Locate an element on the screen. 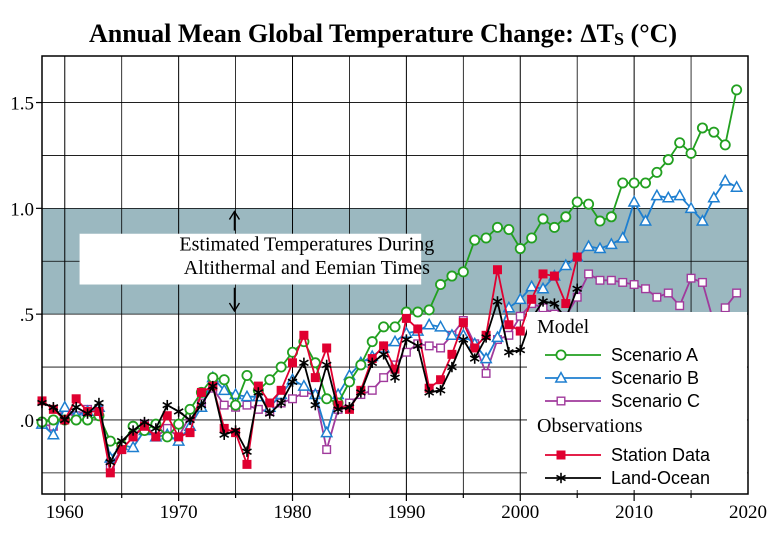 The image size is (783, 533). band-label-line-2: Altithermal and Eemian Times is located at coordinates (307, 268).